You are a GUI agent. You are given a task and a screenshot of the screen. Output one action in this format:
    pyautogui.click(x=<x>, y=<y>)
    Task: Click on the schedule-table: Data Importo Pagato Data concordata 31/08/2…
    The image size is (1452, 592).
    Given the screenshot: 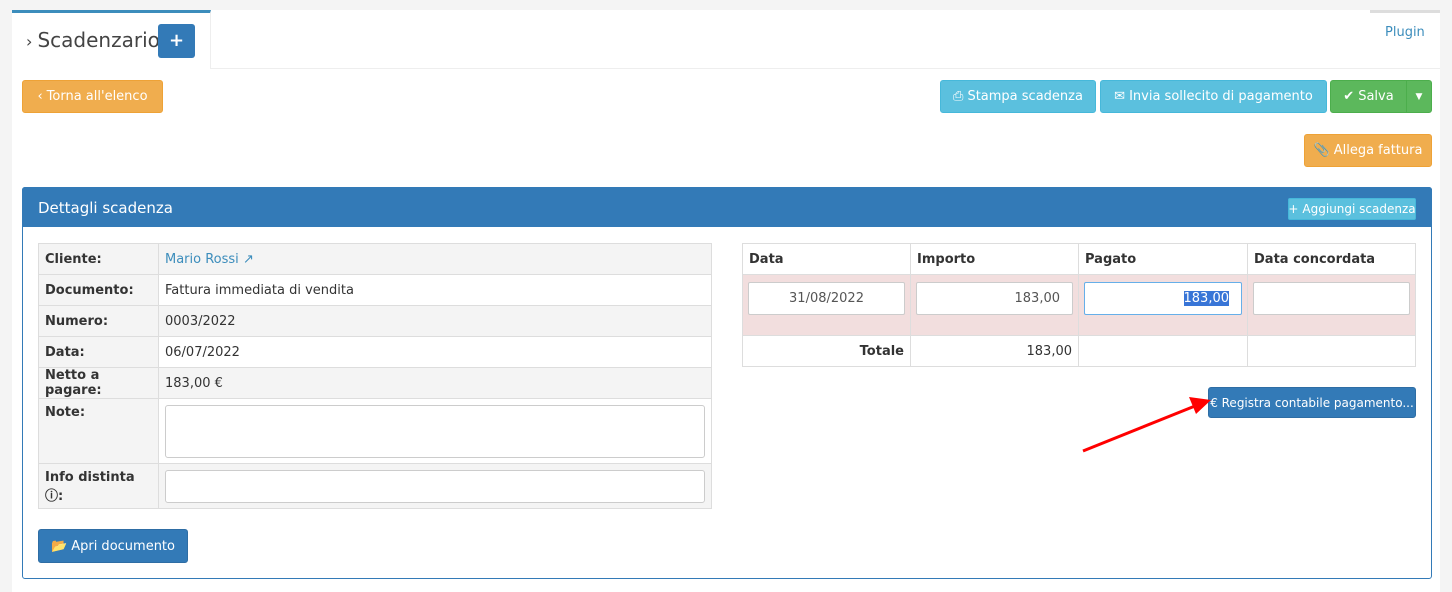 What is the action you would take?
    pyautogui.click(x=1079, y=305)
    